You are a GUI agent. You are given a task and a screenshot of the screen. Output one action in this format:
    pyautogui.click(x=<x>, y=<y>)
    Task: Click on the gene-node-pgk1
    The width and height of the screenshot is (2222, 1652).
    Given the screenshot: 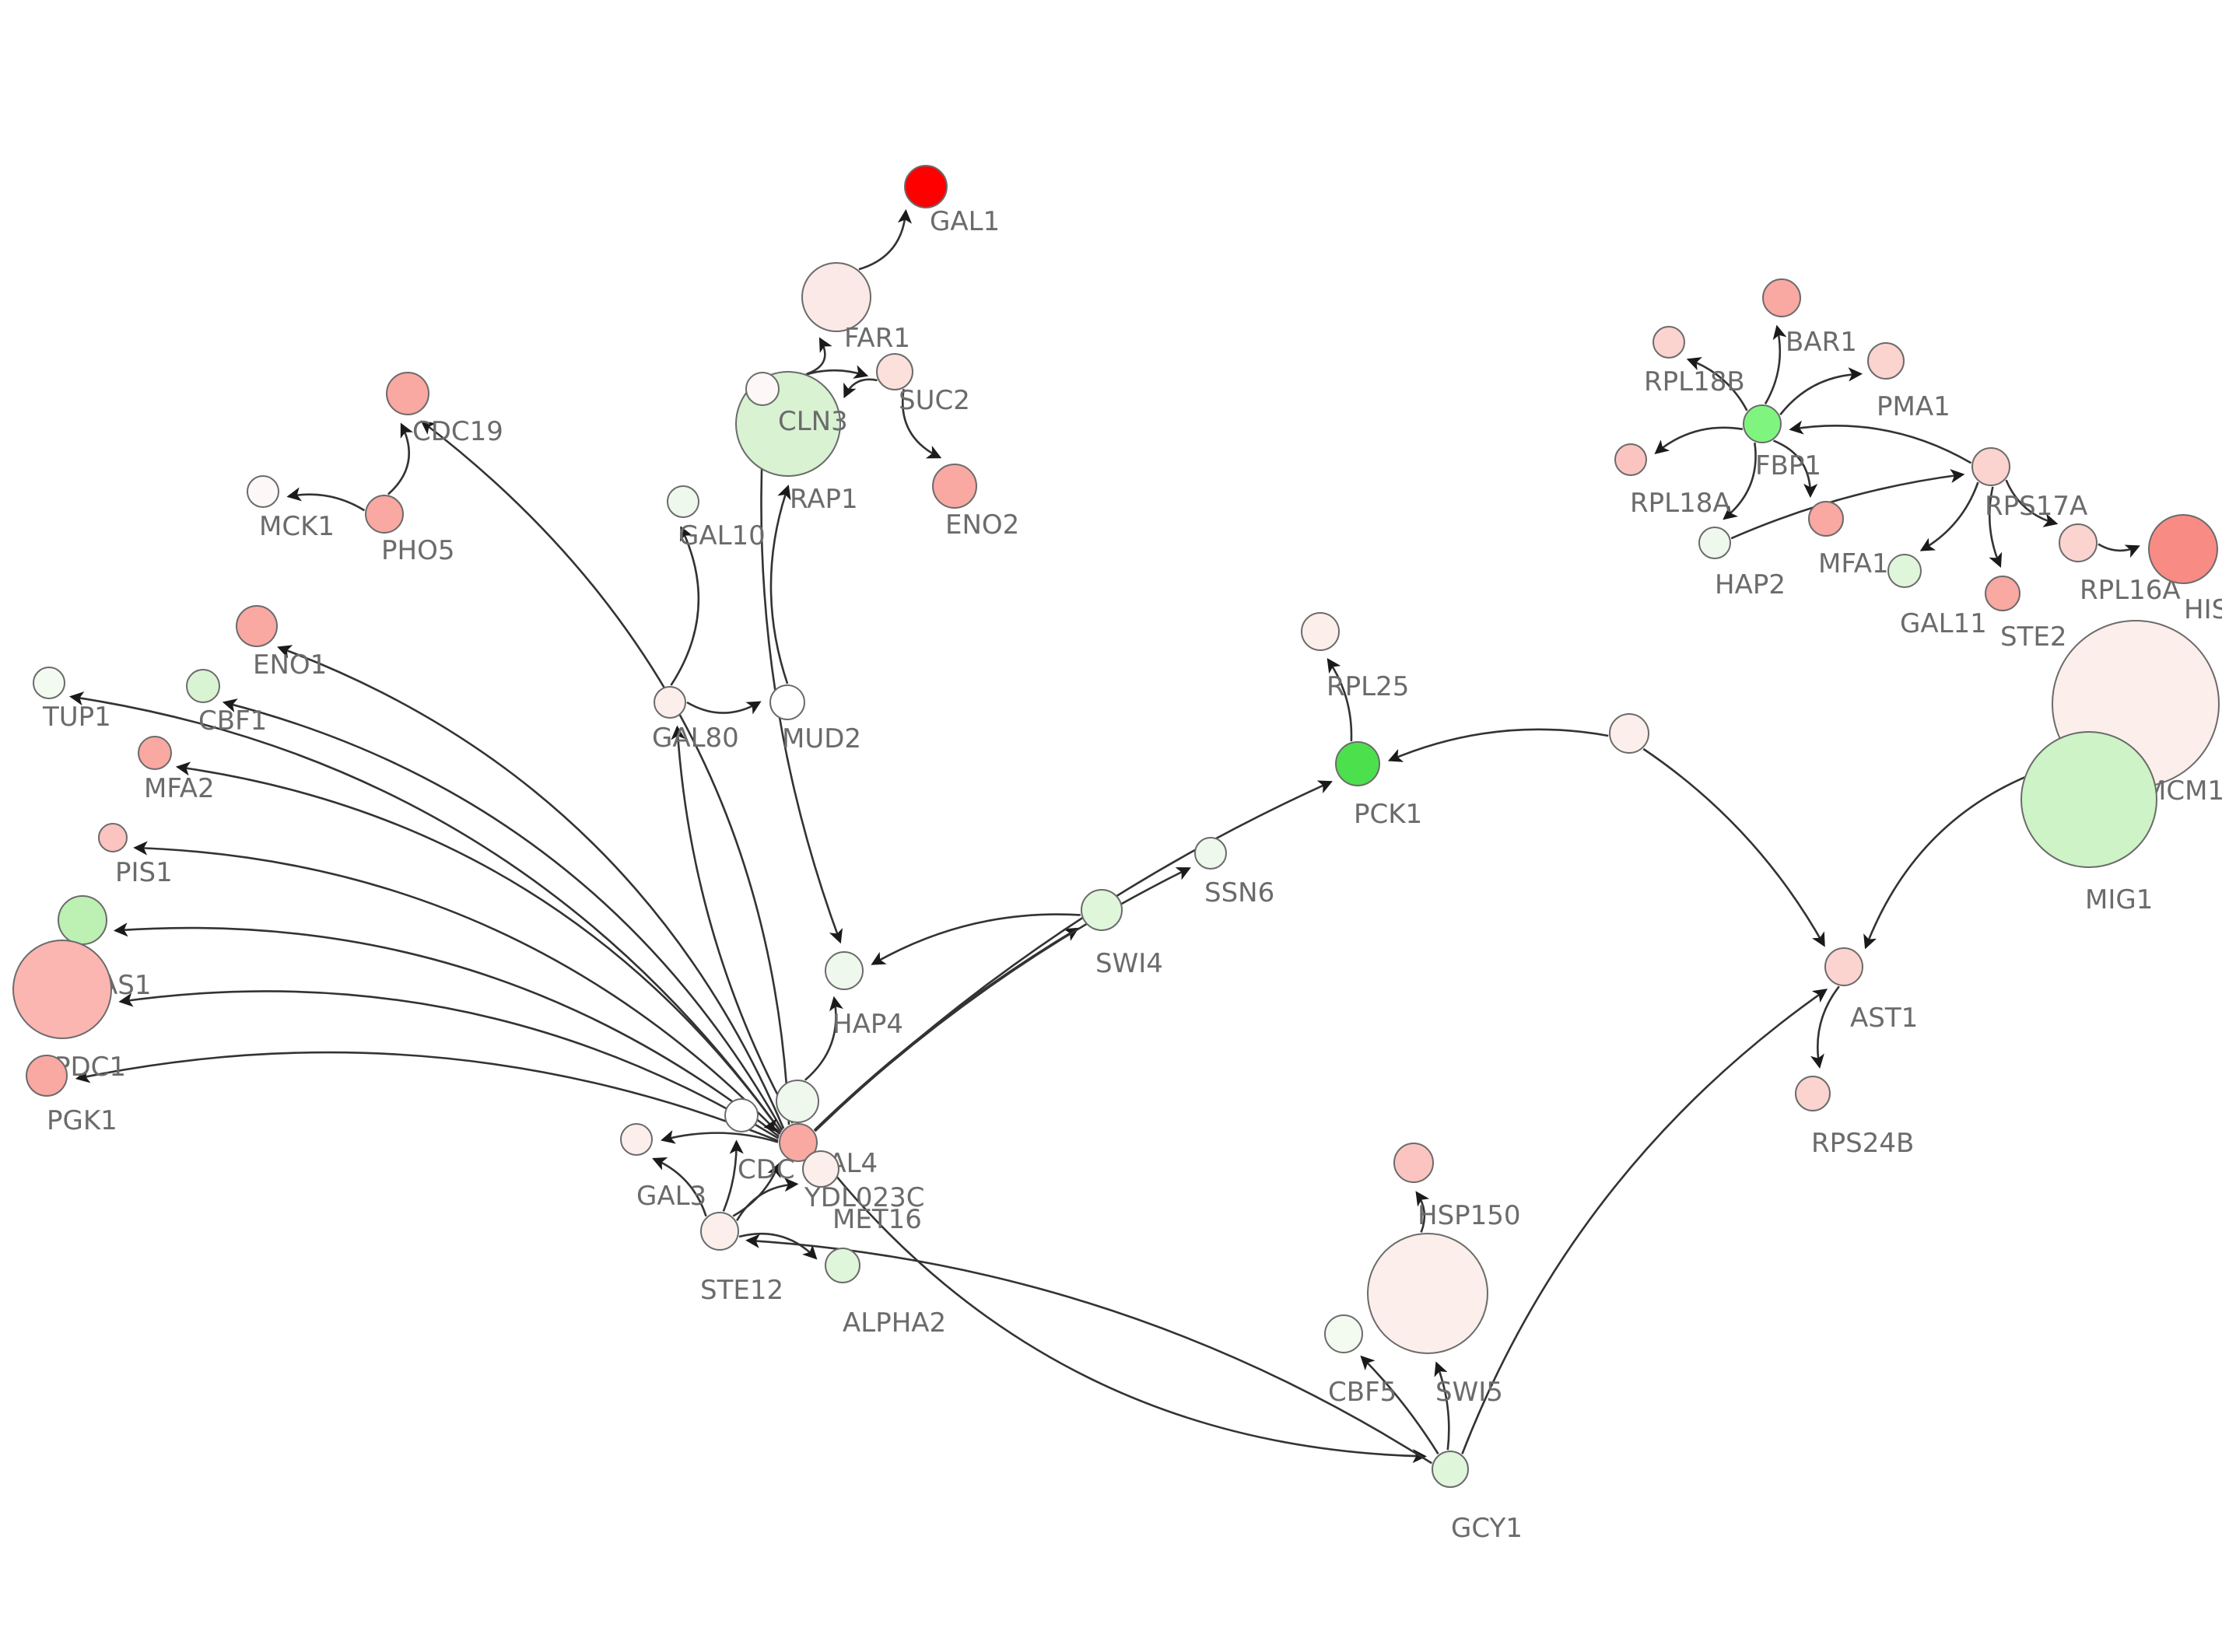 What is the action you would take?
    pyautogui.click(x=47, y=1076)
    